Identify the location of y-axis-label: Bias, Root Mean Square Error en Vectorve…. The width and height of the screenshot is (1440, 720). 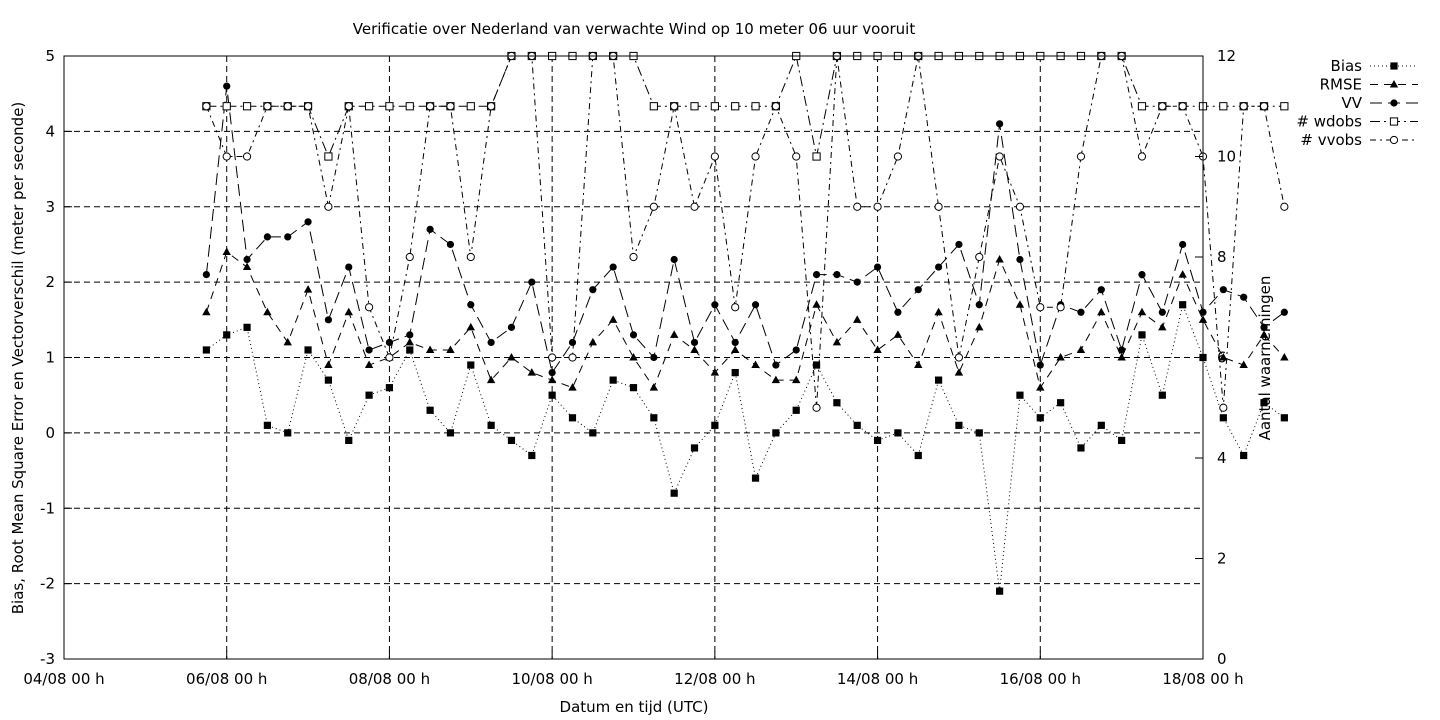
(18, 358).